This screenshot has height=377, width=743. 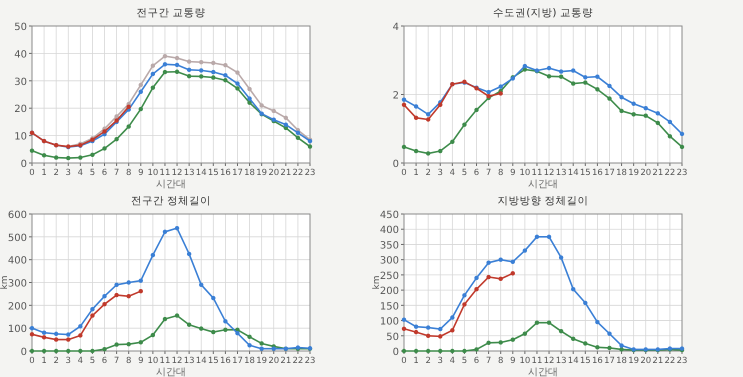 What do you see at coordinates (646, 361) in the screenshot?
I see `x-tick-label: 20` at bounding box center [646, 361].